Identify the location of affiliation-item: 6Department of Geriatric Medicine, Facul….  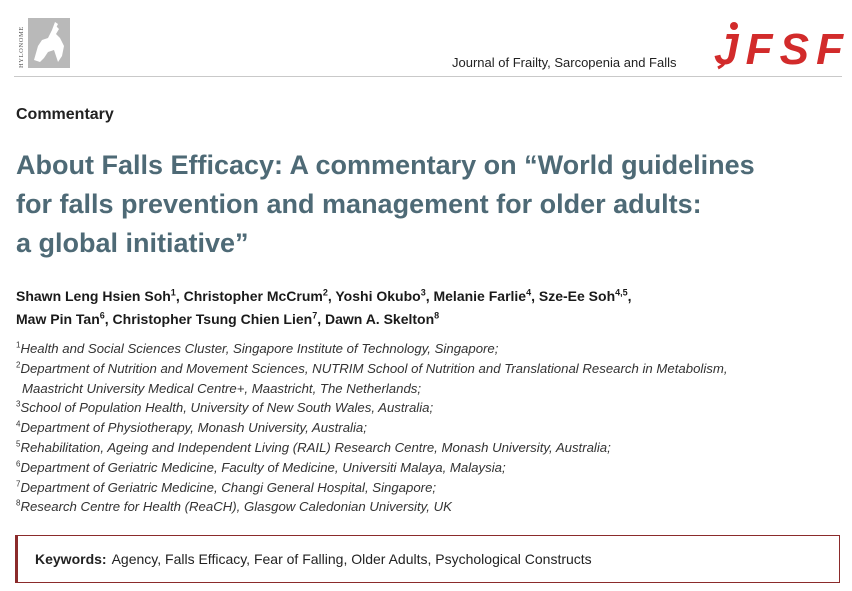
(431, 468).